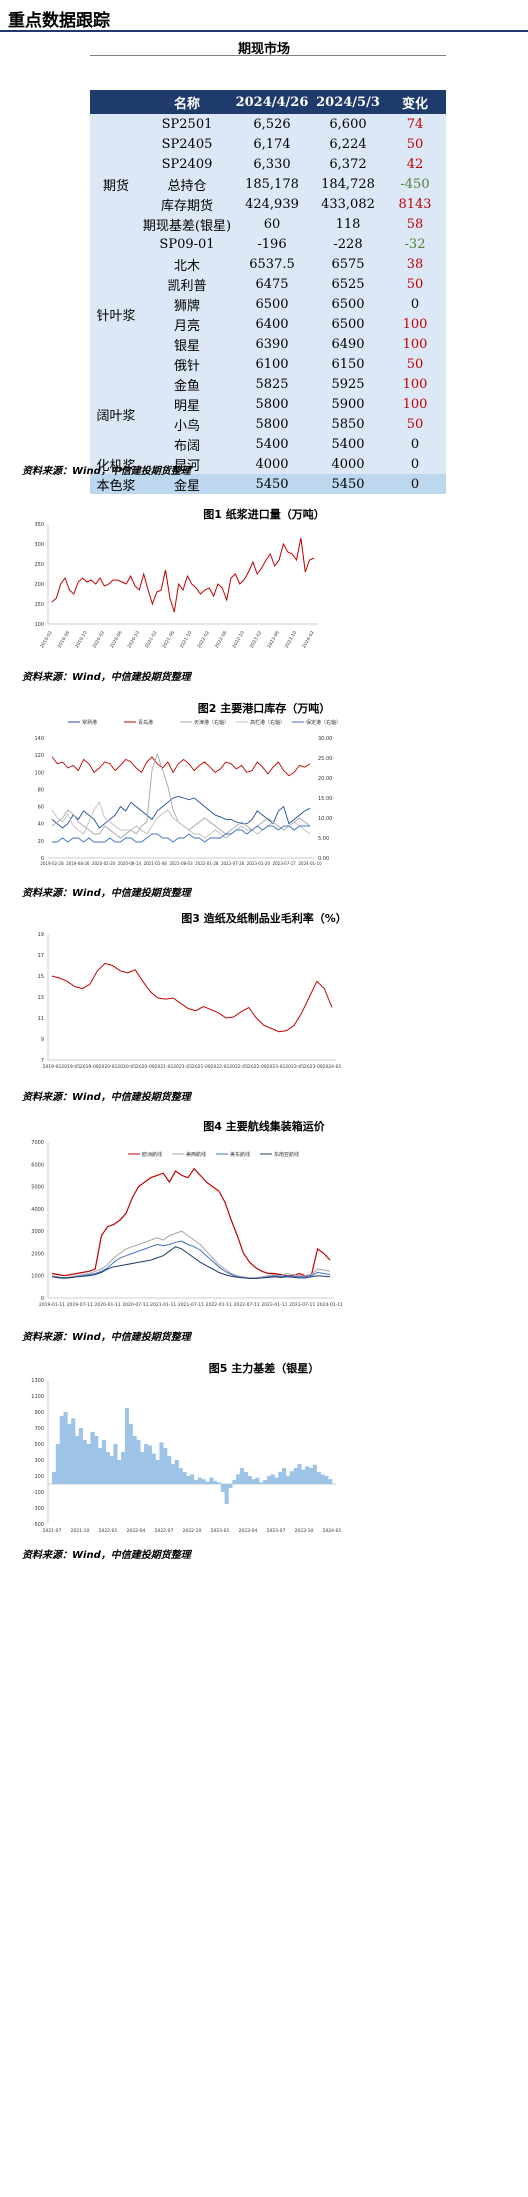  I want to click on table-source: 资料来源：Wind，中信建投期货整理, so click(106, 471).